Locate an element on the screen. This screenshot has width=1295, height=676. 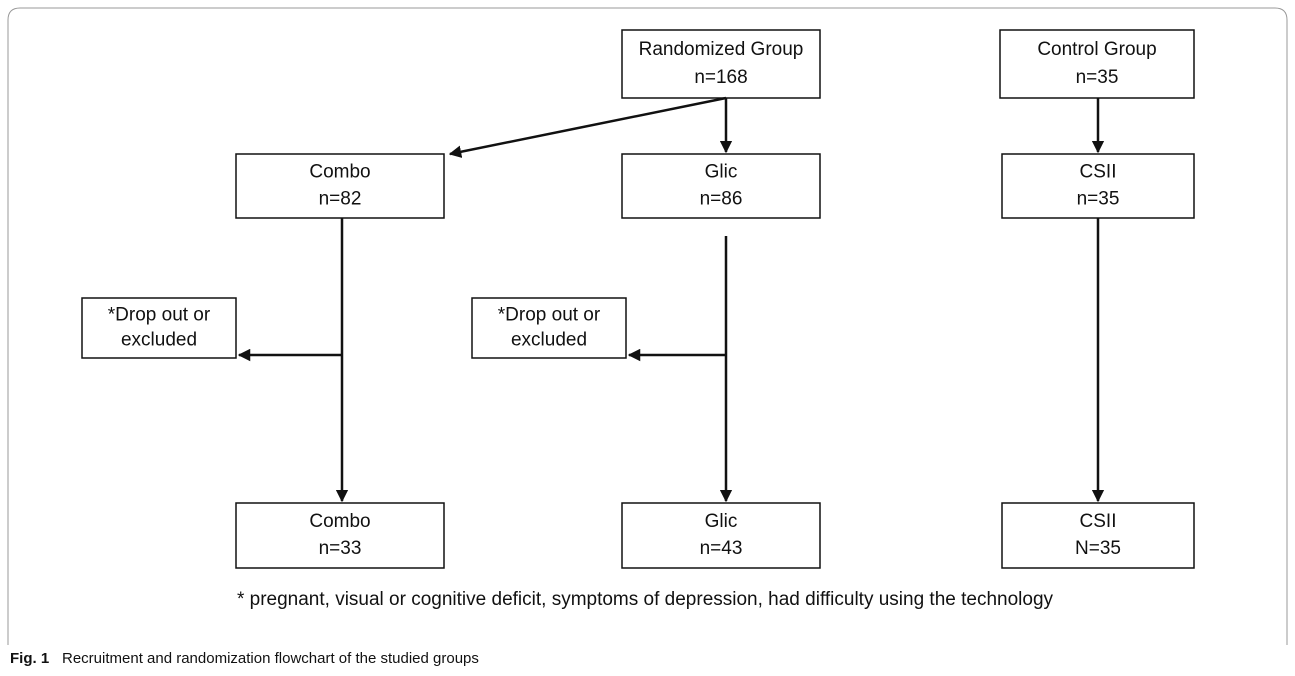
node-label: n=33 is located at coordinates (340, 548).